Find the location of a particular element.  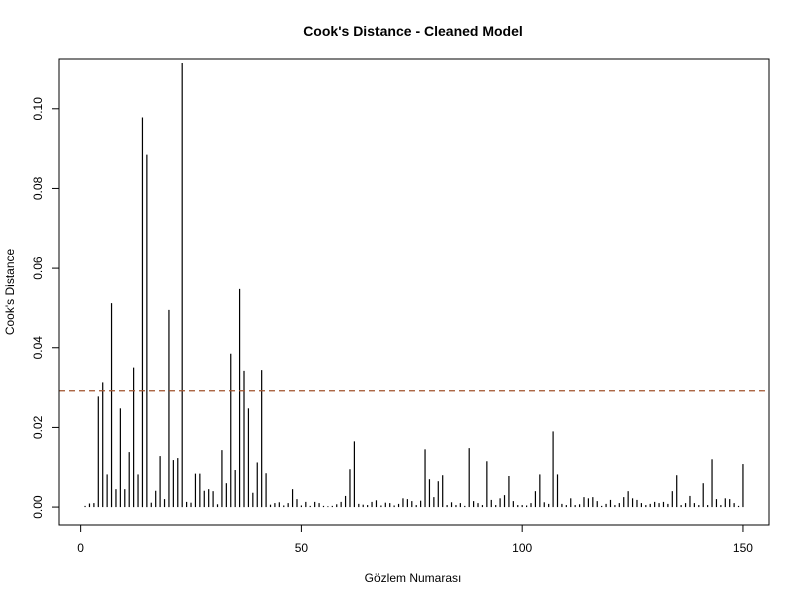

y-tick-label: 0.00 is located at coordinates (38, 507).